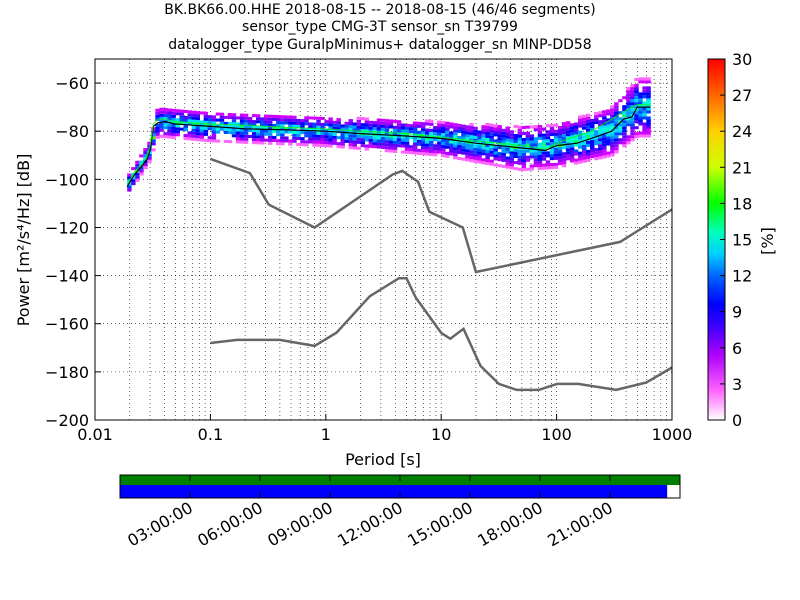 The image size is (800, 600). What do you see at coordinates (441, 334) in the screenshot?
I see `nlnm-curve` at bounding box center [441, 334].